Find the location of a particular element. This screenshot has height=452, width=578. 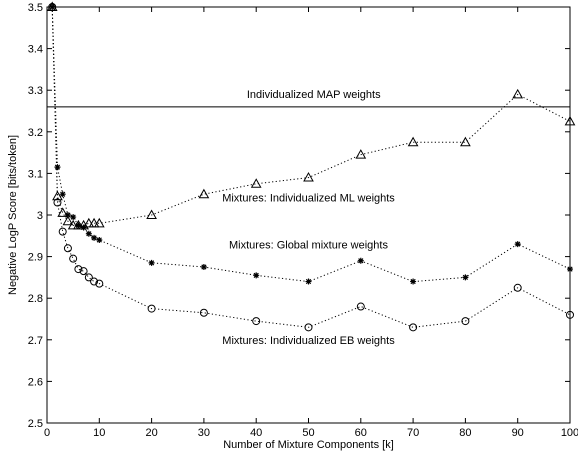

x-tick-label: 50 is located at coordinates (308, 433).